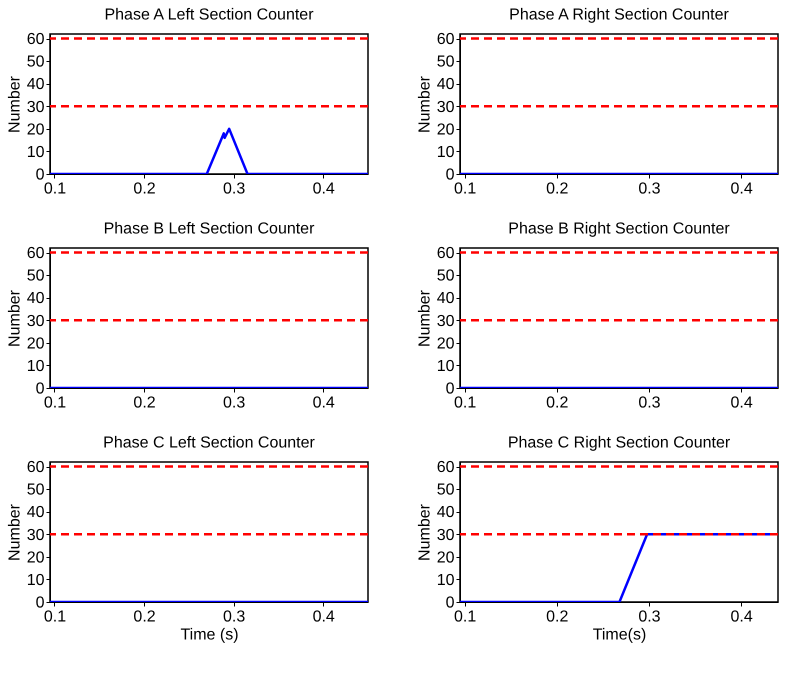  What do you see at coordinates (619, 229) in the screenshot?
I see `chart-title: Phase B Right Section Counter` at bounding box center [619, 229].